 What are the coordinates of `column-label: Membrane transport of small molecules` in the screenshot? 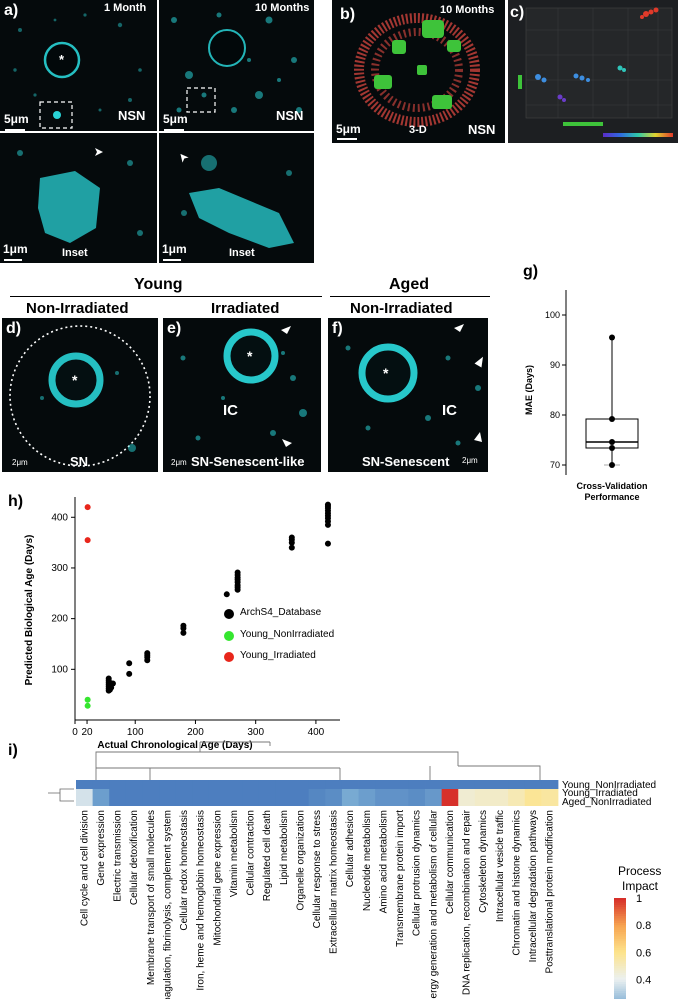 It's located at (151, 897).